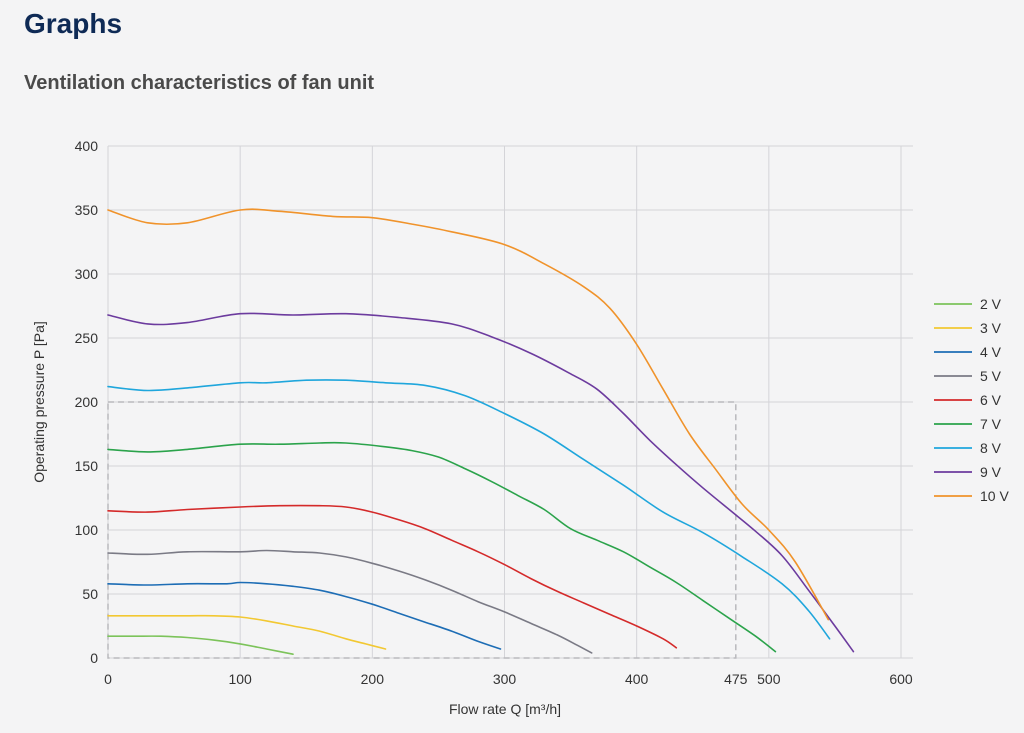  What do you see at coordinates (87, 146) in the screenshot?
I see `y-tick-label: 400` at bounding box center [87, 146].